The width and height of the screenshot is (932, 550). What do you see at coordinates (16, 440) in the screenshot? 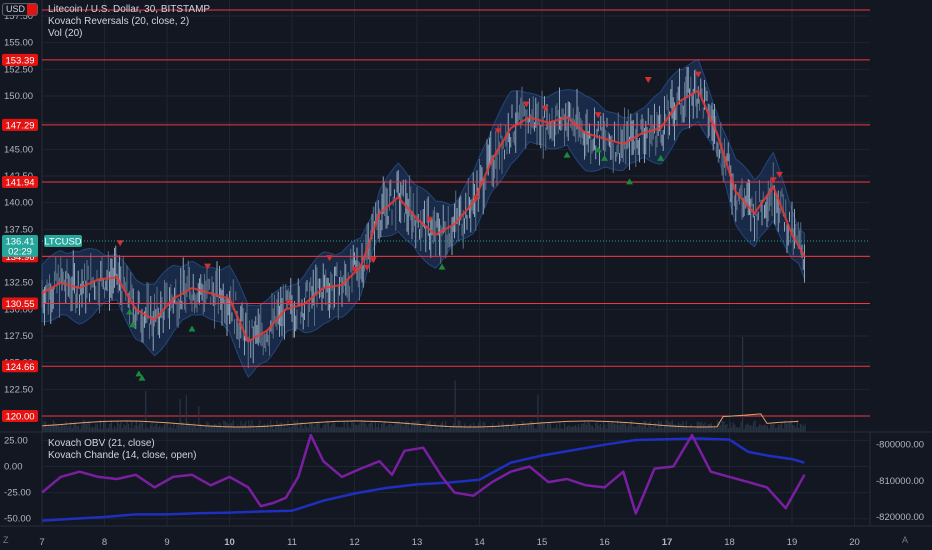
I see `sub-y-tick-label: 25.00` at bounding box center [16, 440].